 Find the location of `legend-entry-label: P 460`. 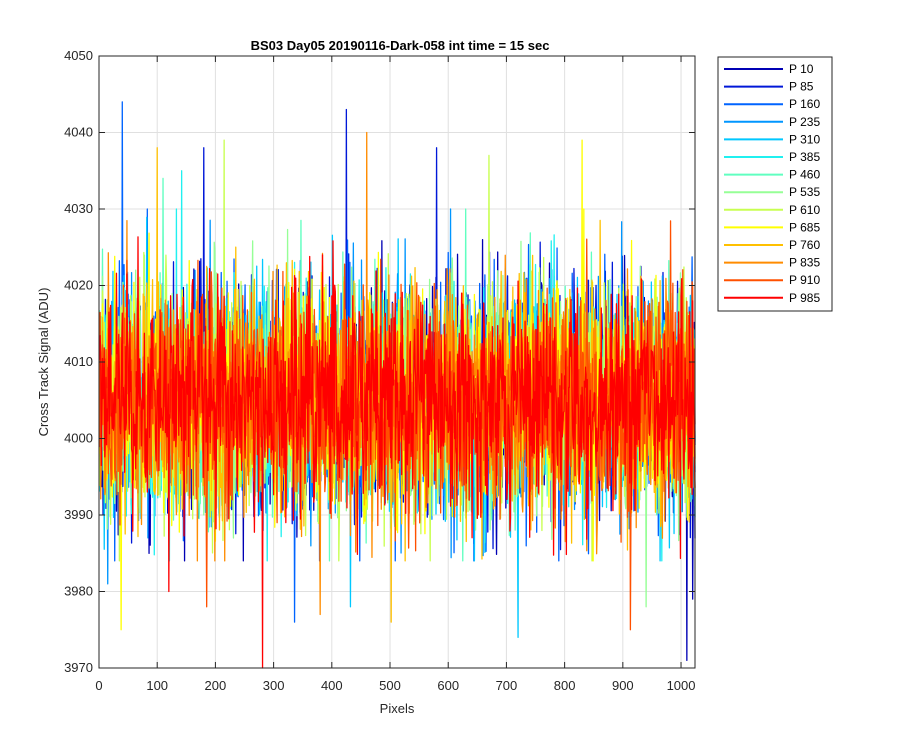

legend-entry-label: P 460 is located at coordinates (804, 175).